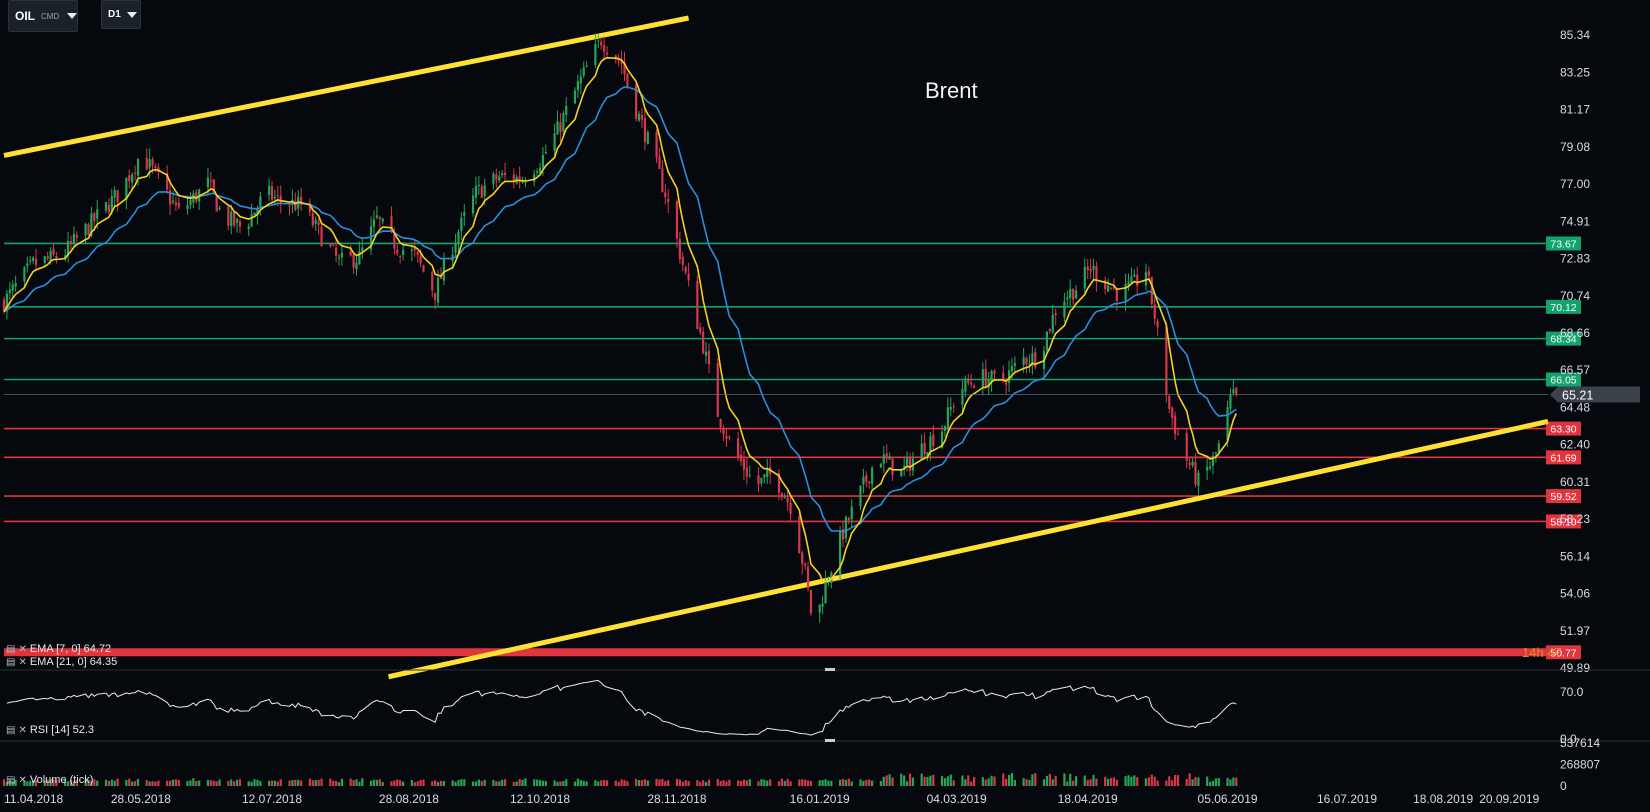 This screenshot has height=812, width=1650. What do you see at coordinates (1575, 408) in the screenshot?
I see `price-tick-label: 64.48` at bounding box center [1575, 408].